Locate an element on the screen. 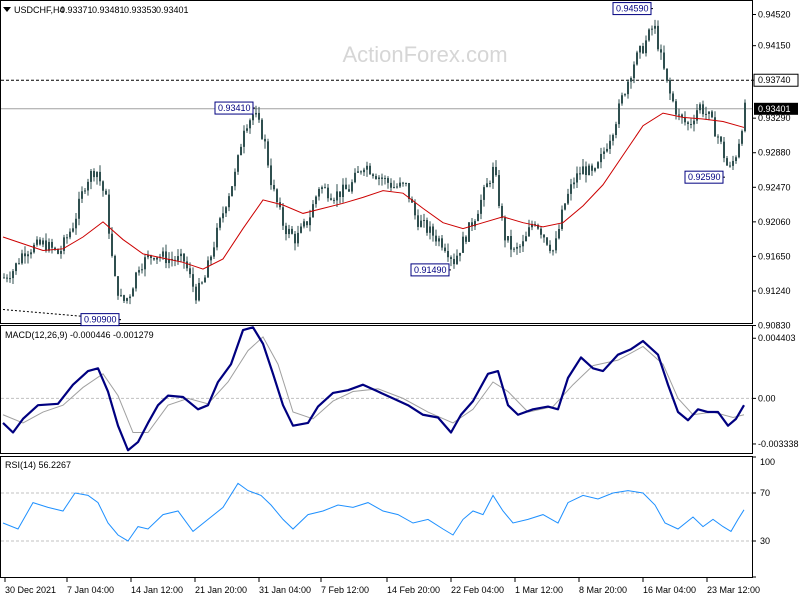  watermark: ActionForex.com is located at coordinates (424, 54).